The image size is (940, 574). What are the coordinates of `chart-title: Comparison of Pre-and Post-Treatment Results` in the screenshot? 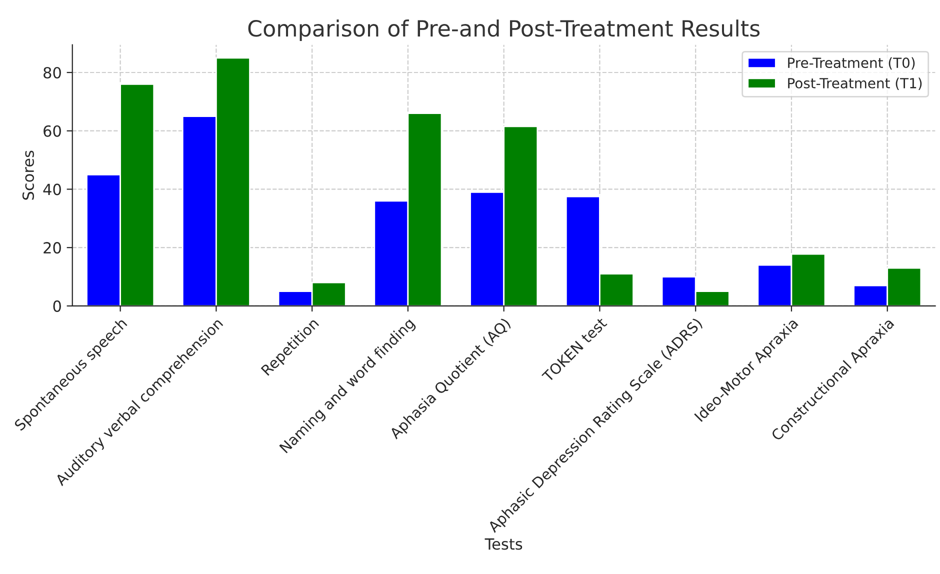 It's located at (504, 31).